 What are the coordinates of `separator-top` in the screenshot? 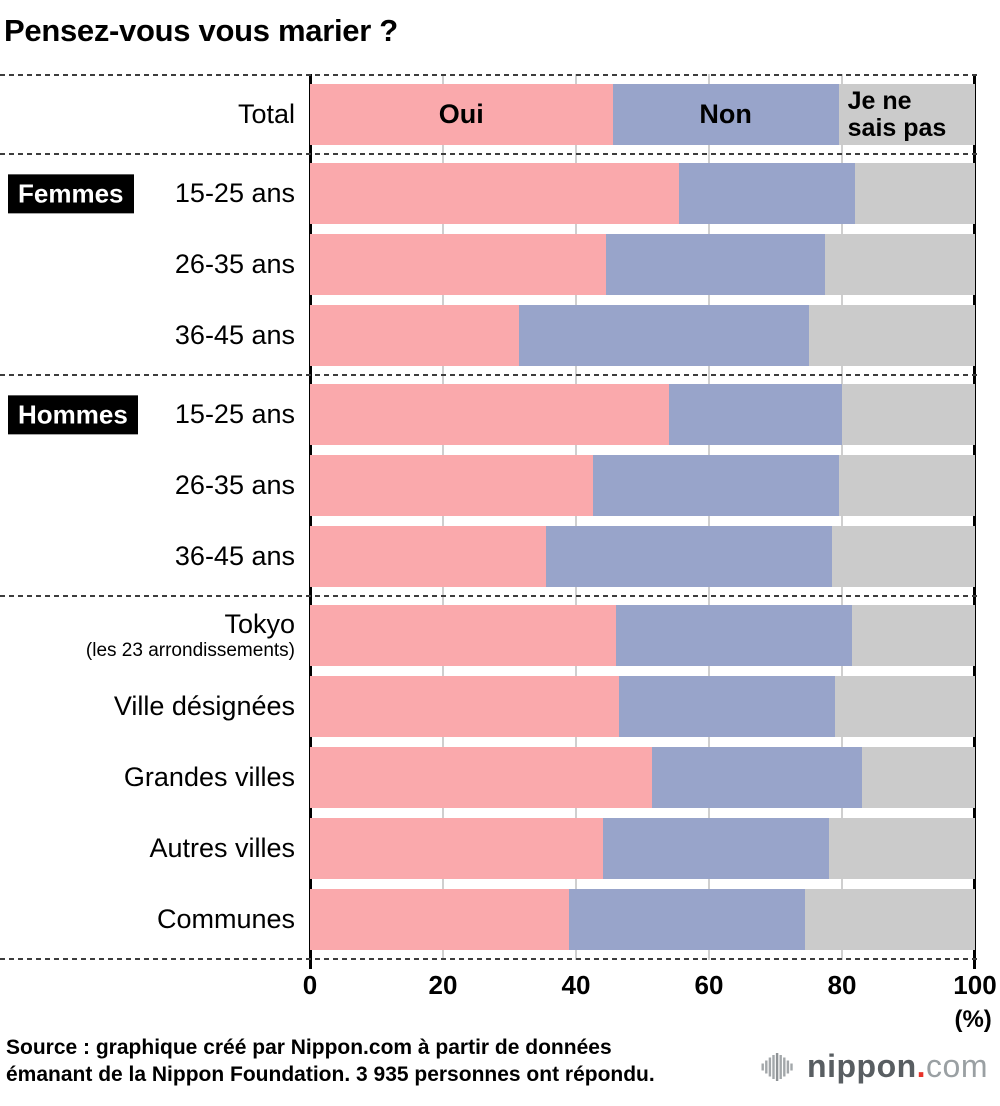 It's located at (489, 75).